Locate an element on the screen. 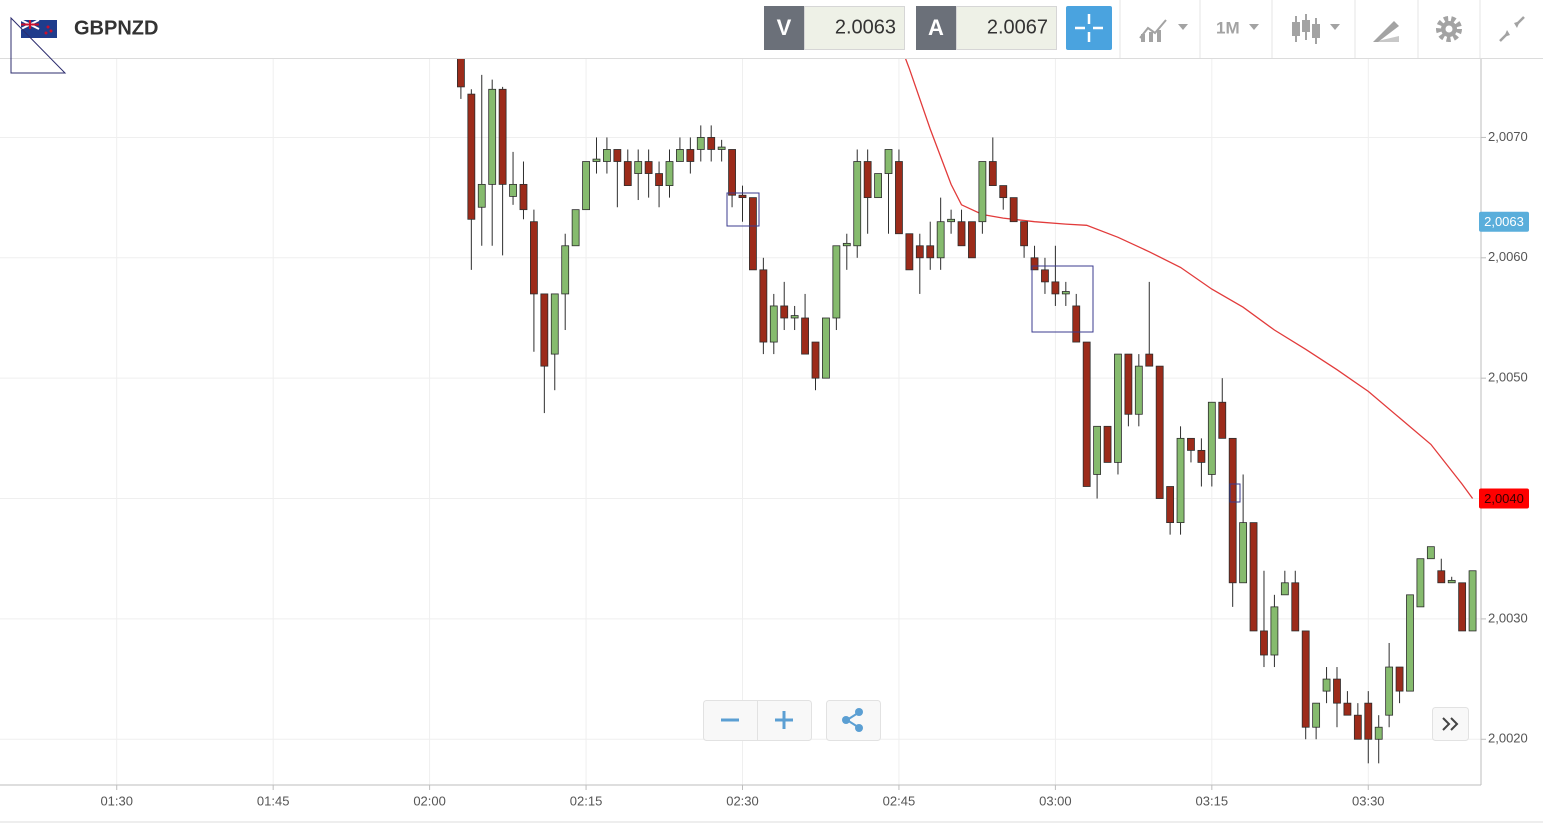 This screenshot has width=1543, height=826. x-tick-label: 01:30 is located at coordinates (116, 800).